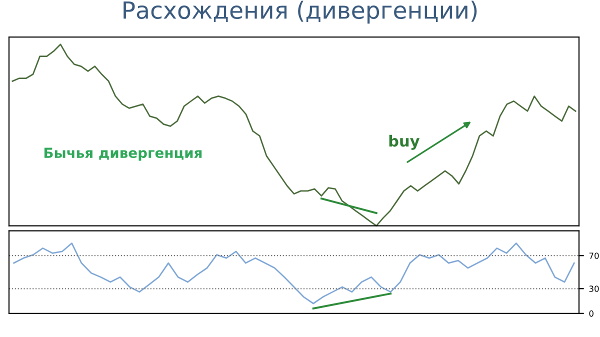 This screenshot has width=600, height=337. What do you see at coordinates (300, 12) in the screenshot?
I see `chart-title: Расхождения (дивергенции)` at bounding box center [300, 12].